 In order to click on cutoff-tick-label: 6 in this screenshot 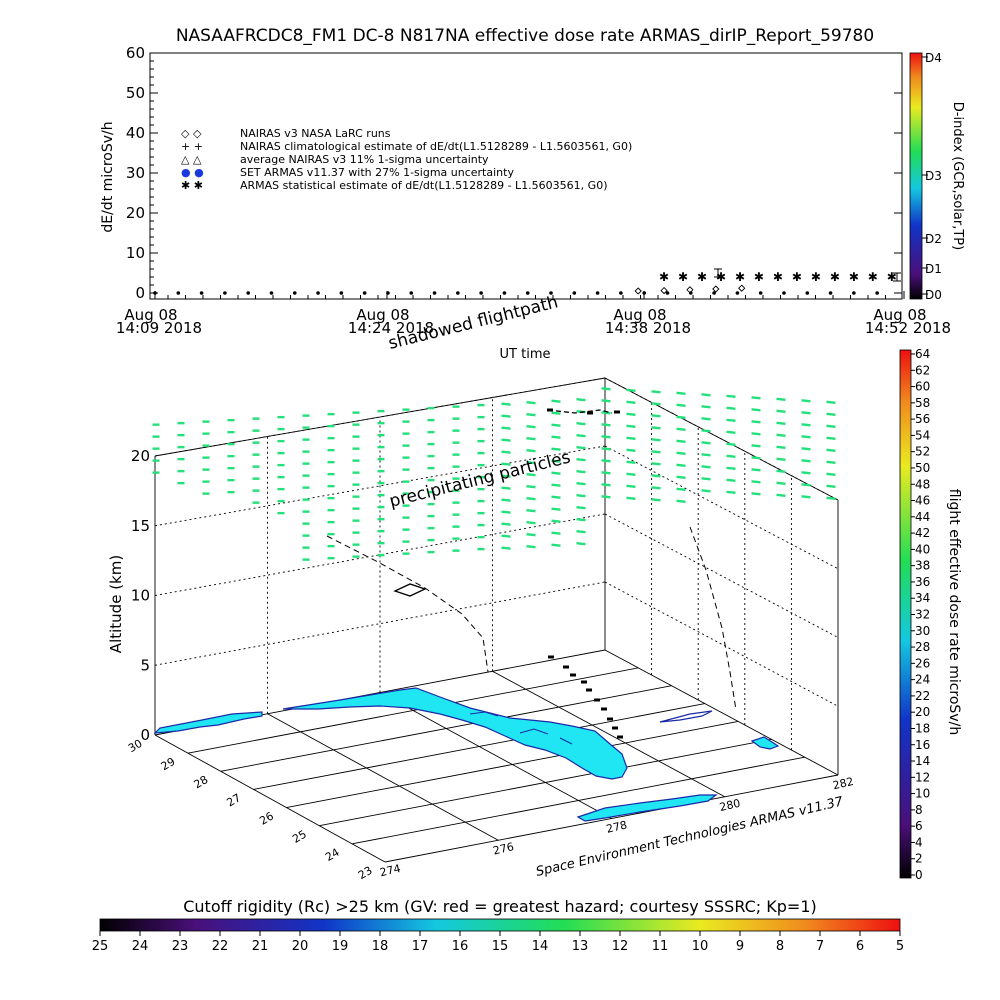, I will do `click(860, 946)`.